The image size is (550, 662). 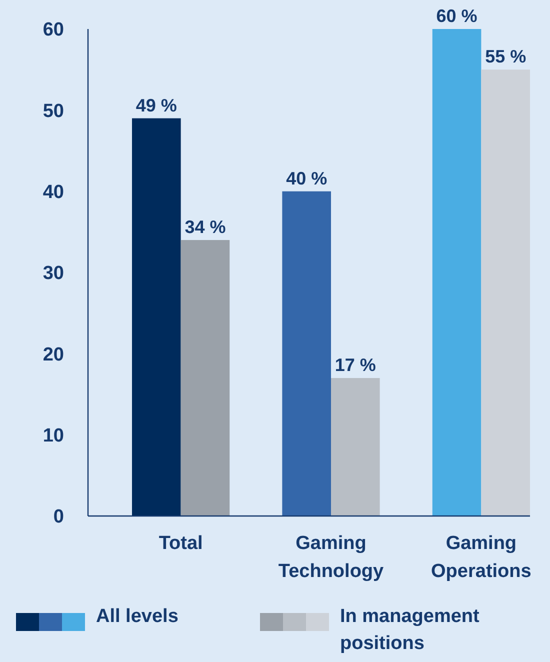 What do you see at coordinates (156, 105) in the screenshot?
I see `data-label: 49 %` at bounding box center [156, 105].